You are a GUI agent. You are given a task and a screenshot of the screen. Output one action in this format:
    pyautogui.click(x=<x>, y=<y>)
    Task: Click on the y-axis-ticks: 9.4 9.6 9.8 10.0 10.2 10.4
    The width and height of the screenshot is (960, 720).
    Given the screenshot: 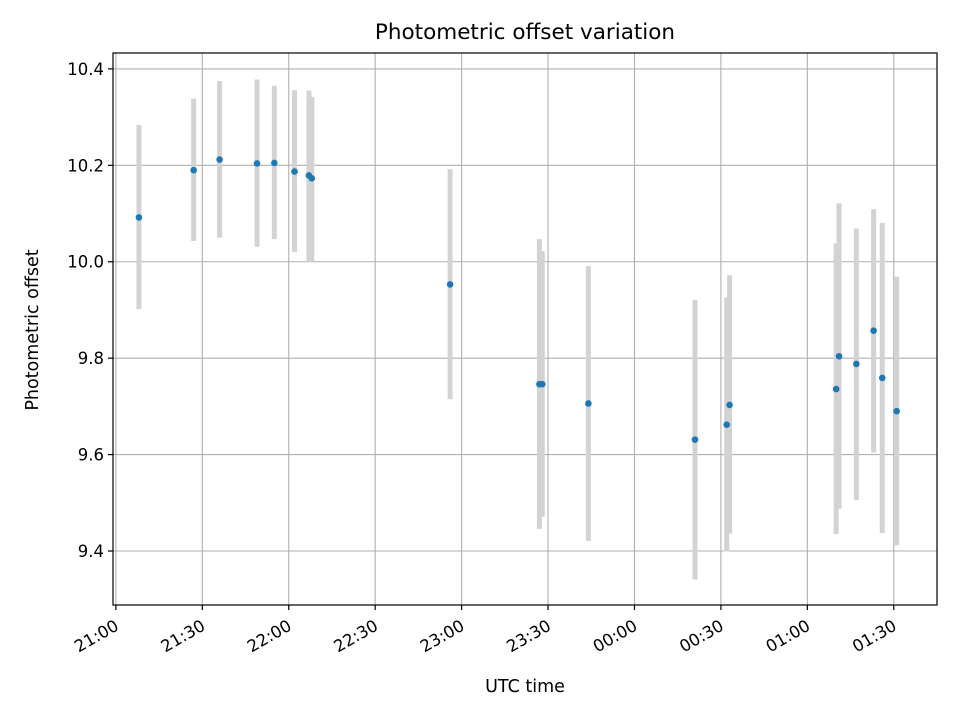 What is the action you would take?
    pyautogui.click(x=90, y=310)
    